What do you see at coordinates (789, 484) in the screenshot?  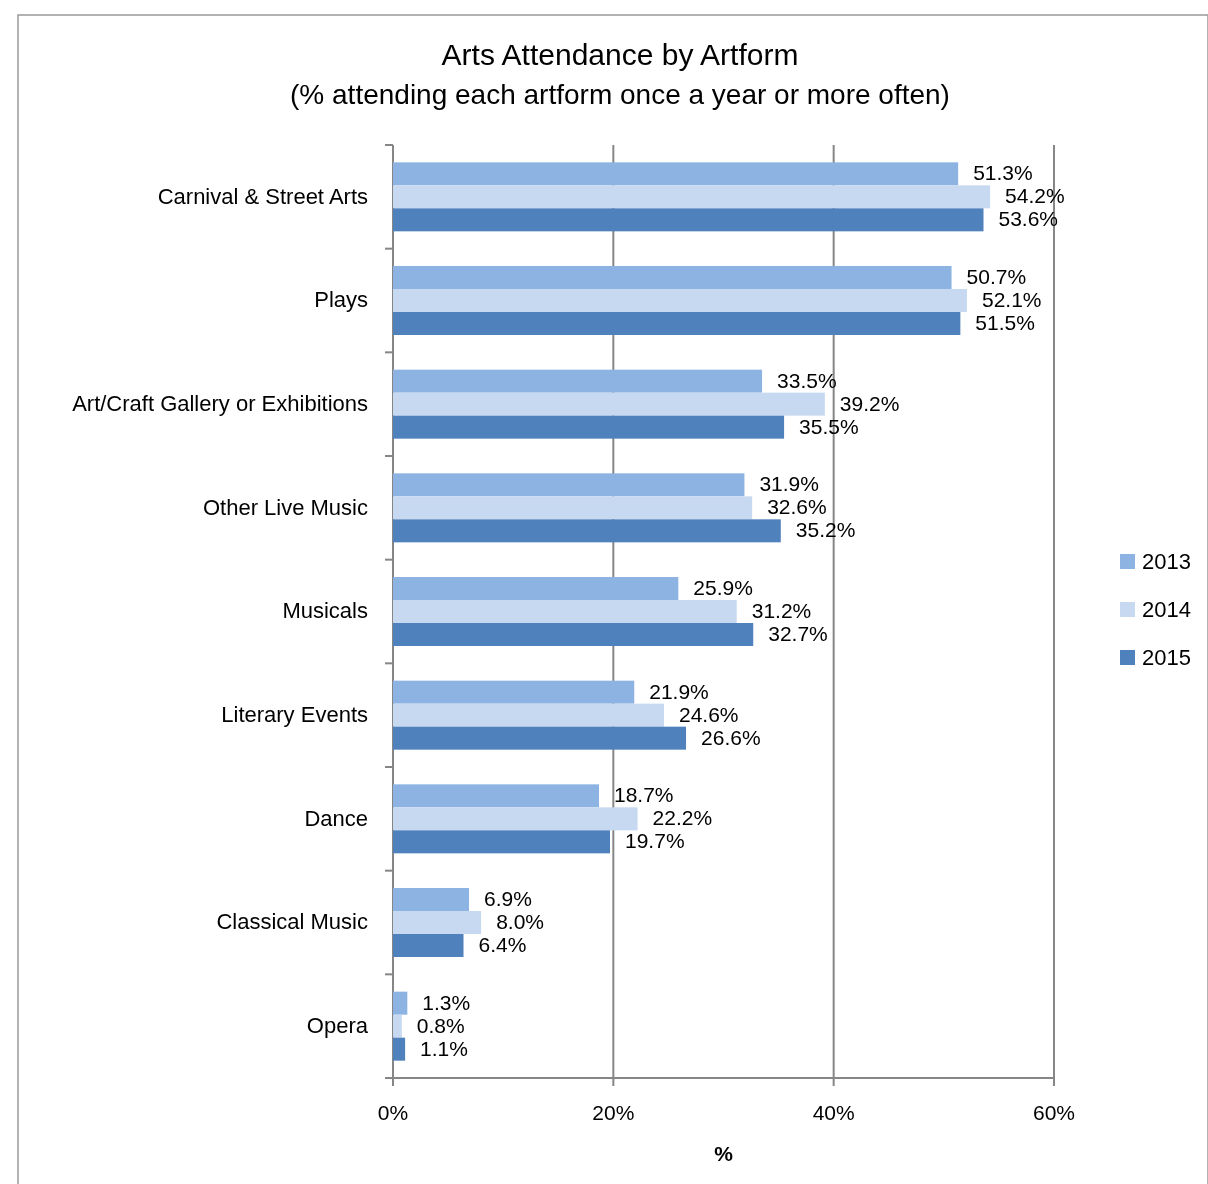 I see `data-label: 31.9%` at bounding box center [789, 484].